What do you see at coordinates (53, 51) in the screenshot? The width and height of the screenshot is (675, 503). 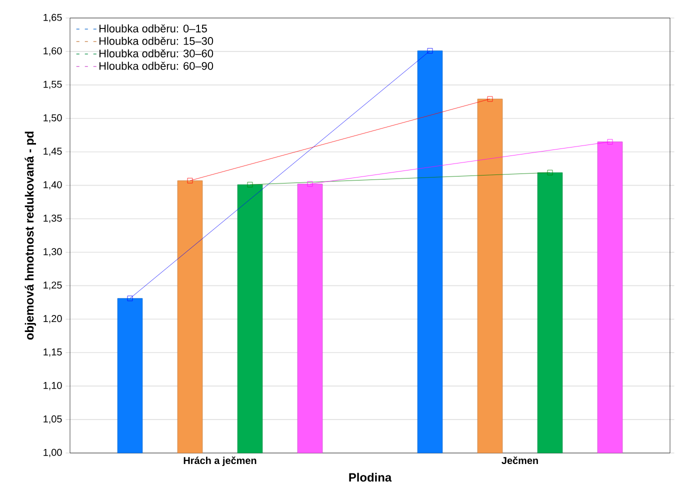 I see `y-tick-label: 1,60` at bounding box center [53, 51].